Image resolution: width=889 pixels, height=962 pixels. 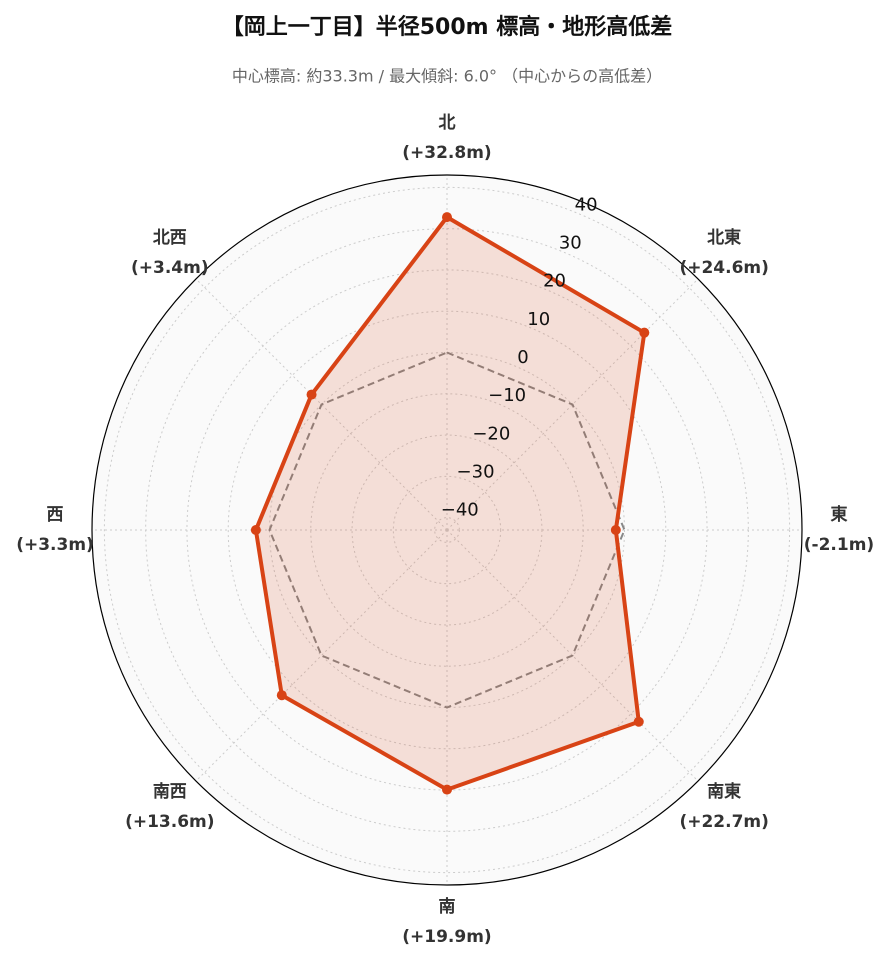 I want to click on category-label: 北, so click(x=447, y=123).